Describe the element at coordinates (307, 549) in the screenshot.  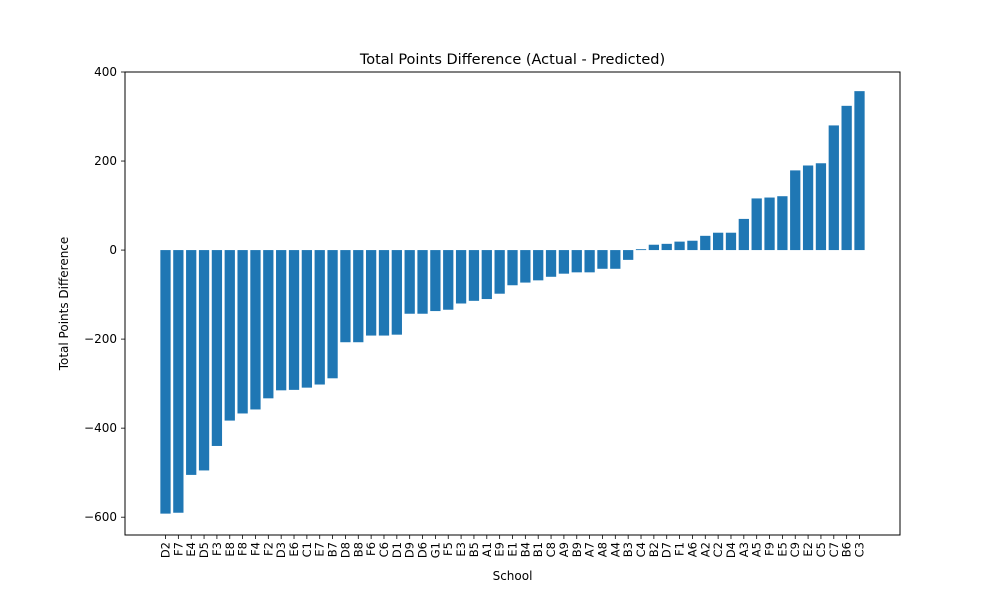
I see `x-tick-label: C1` at that location.